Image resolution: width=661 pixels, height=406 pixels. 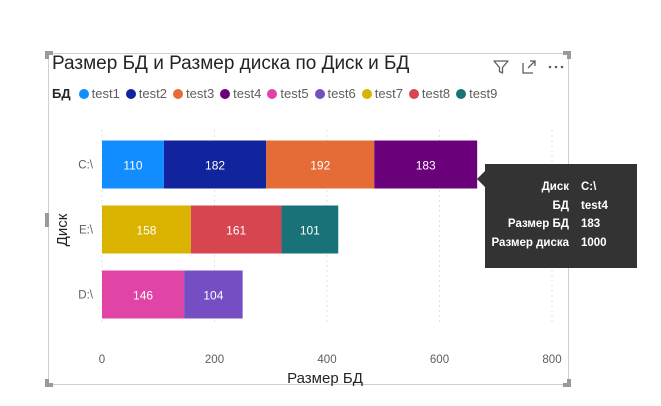 What do you see at coordinates (231, 63) in the screenshot?
I see `chart-title: Размер БД и Размер диска по Диск и БД` at bounding box center [231, 63].